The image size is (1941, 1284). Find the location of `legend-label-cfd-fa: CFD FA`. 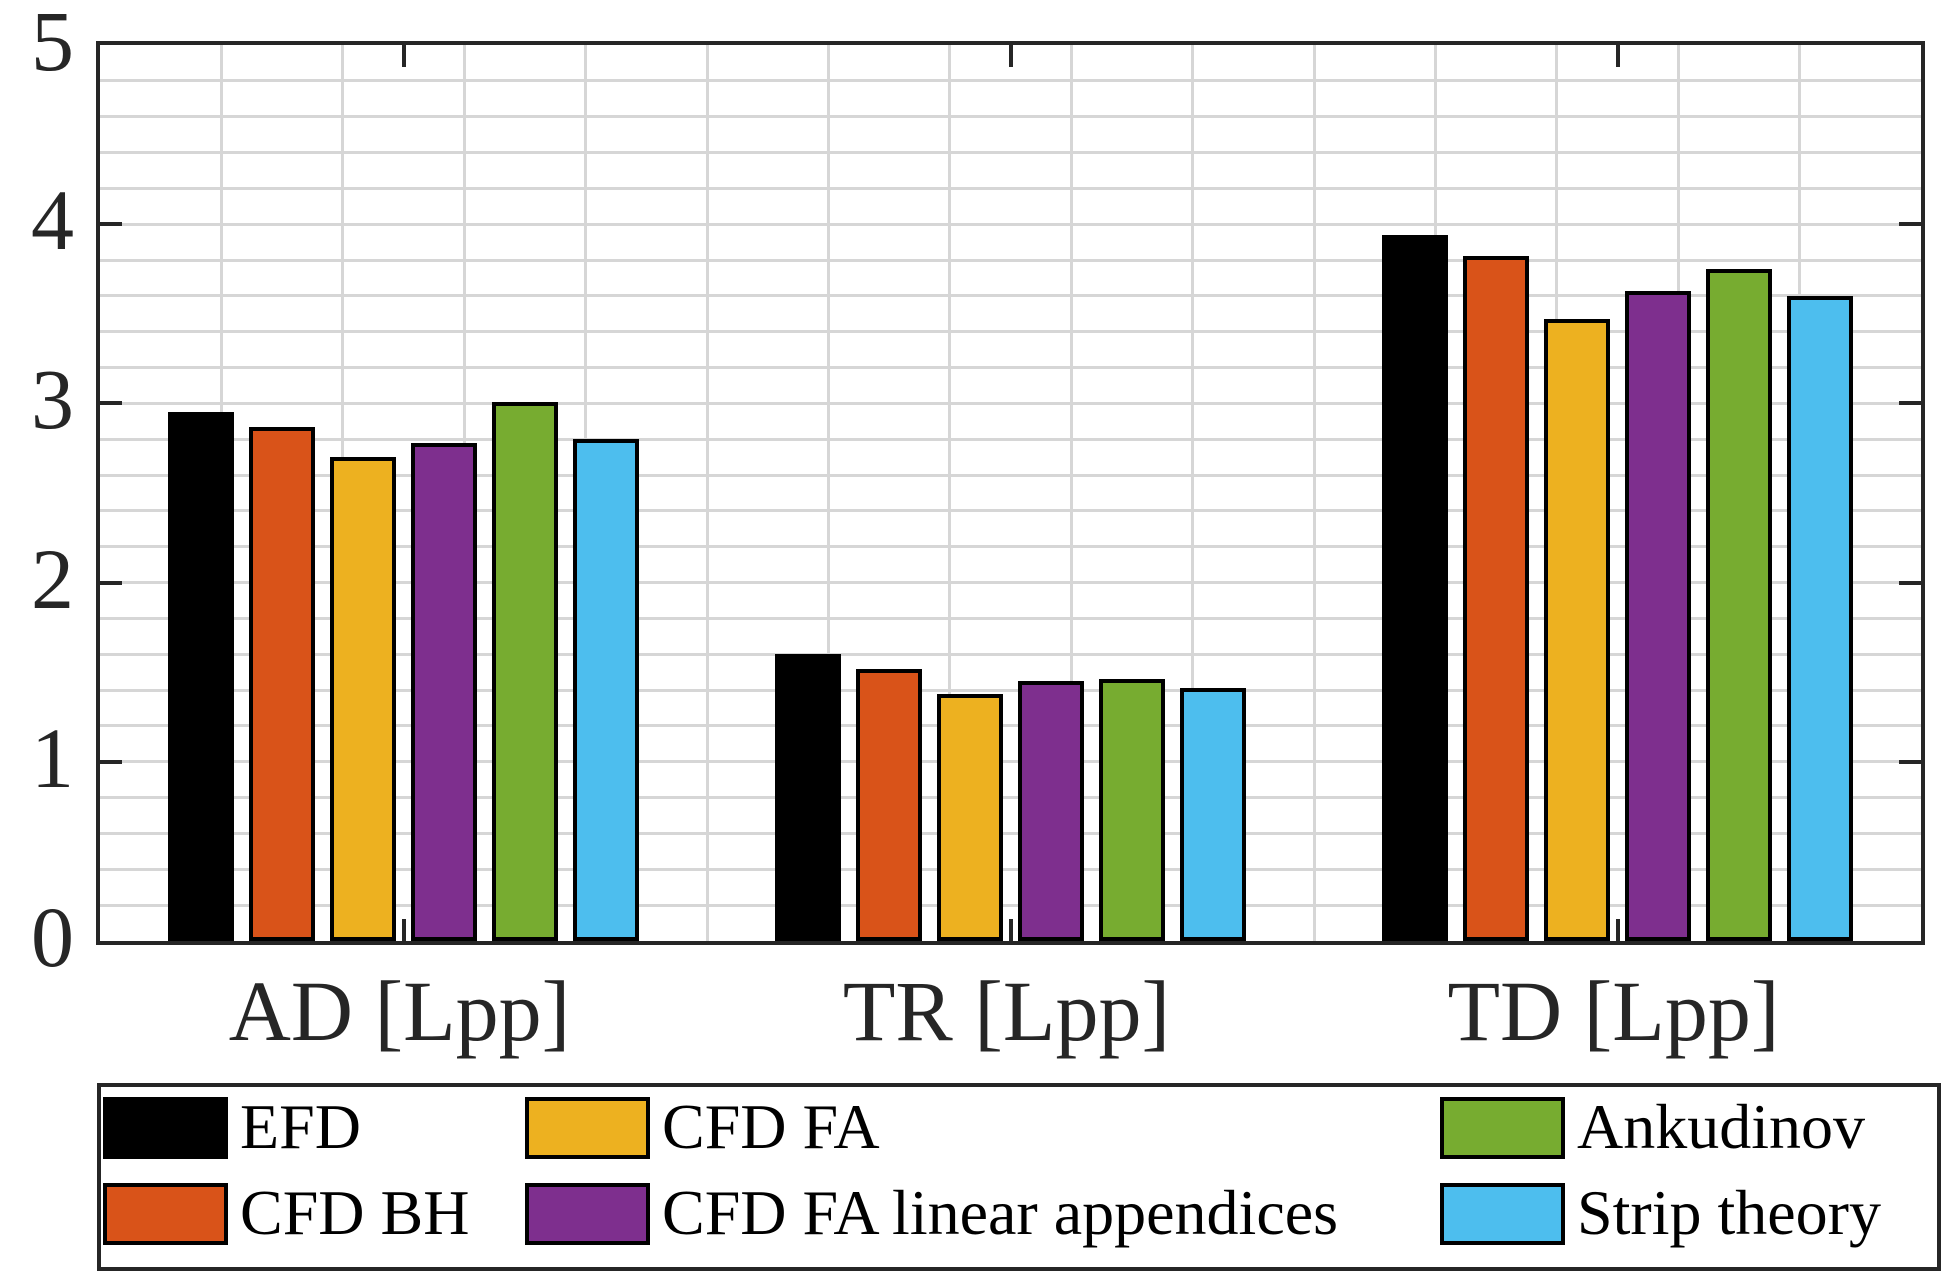

legend-label-cfd-fa: CFD FA is located at coordinates (771, 1126).